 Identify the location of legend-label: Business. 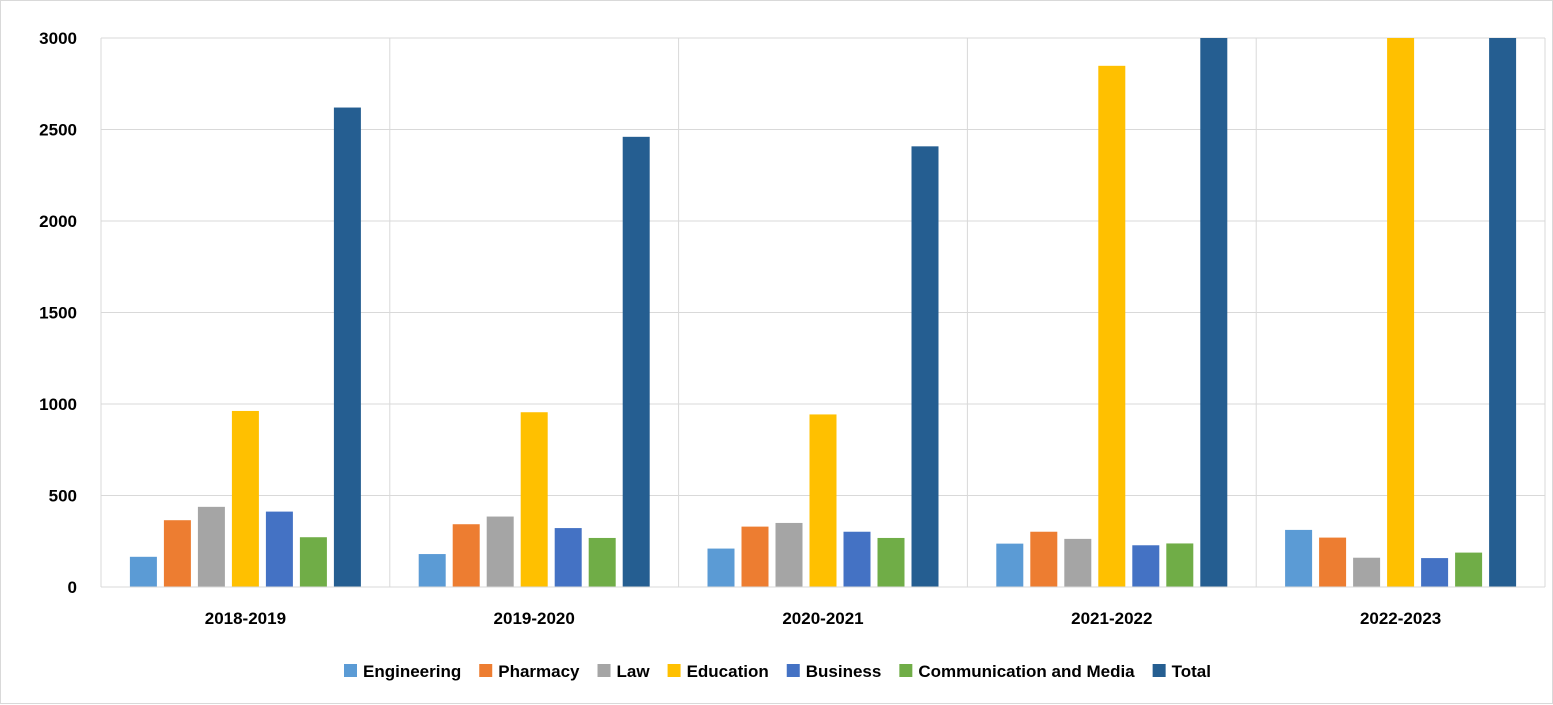
(844, 671).